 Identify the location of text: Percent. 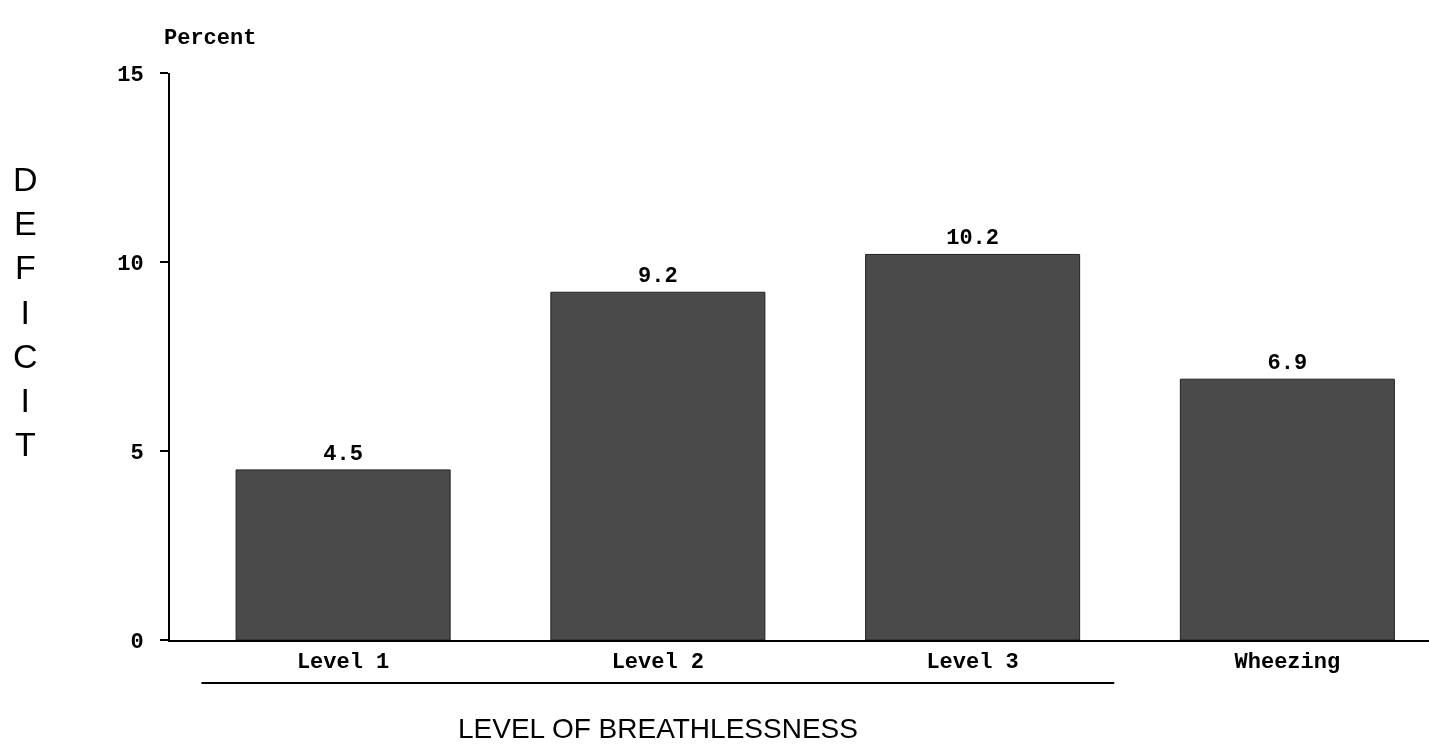
(210, 38).